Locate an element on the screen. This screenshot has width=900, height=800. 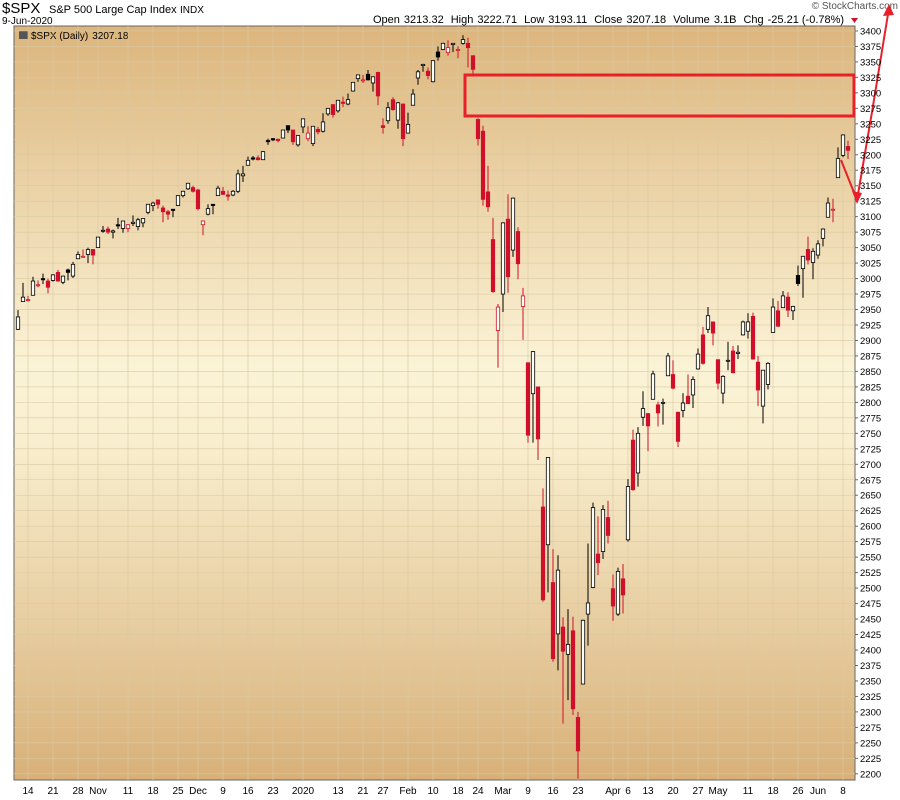
x-tick-label: 14 is located at coordinates (28, 791).